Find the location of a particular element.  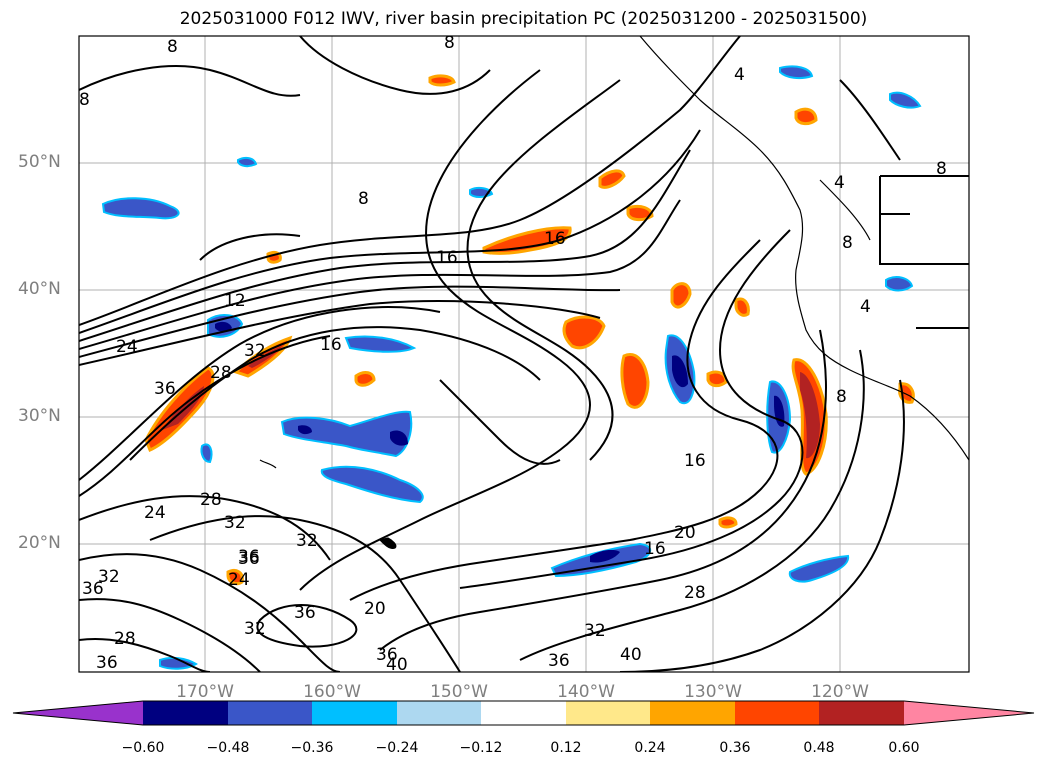

colorbar-tick-label: 0.60 is located at coordinates (904, 748).